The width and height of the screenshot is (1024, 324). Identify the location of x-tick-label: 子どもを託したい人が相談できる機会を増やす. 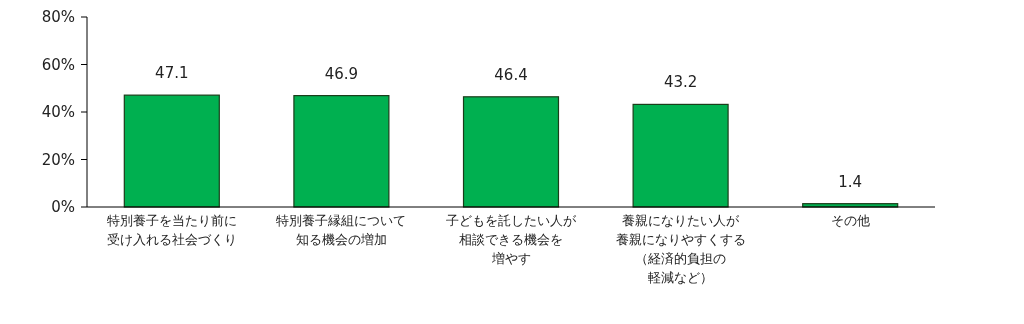
(511, 239).